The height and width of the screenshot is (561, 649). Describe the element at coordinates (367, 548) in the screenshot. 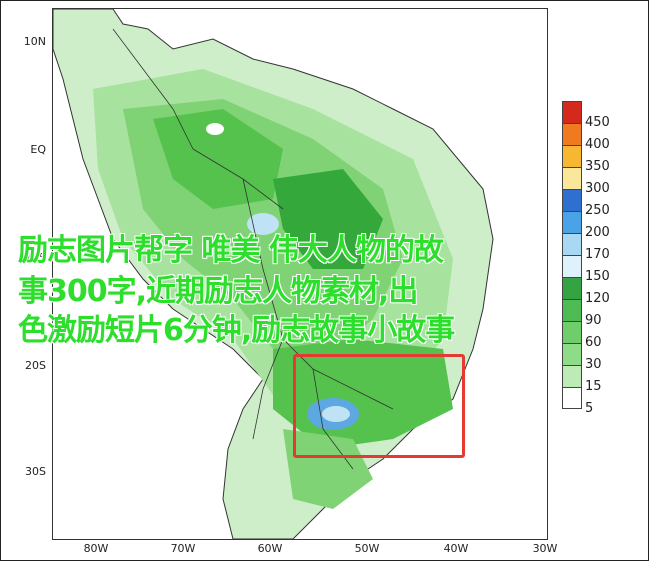

I see `lon-label-50w: 50W` at that location.